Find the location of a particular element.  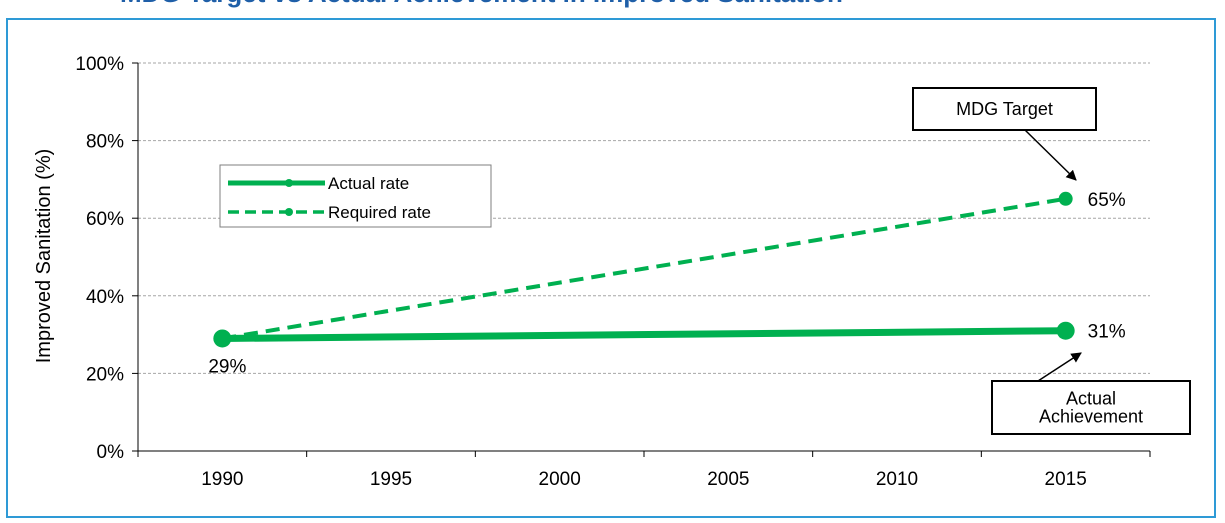

y-tick-label-3: 60% is located at coordinates (105, 219).